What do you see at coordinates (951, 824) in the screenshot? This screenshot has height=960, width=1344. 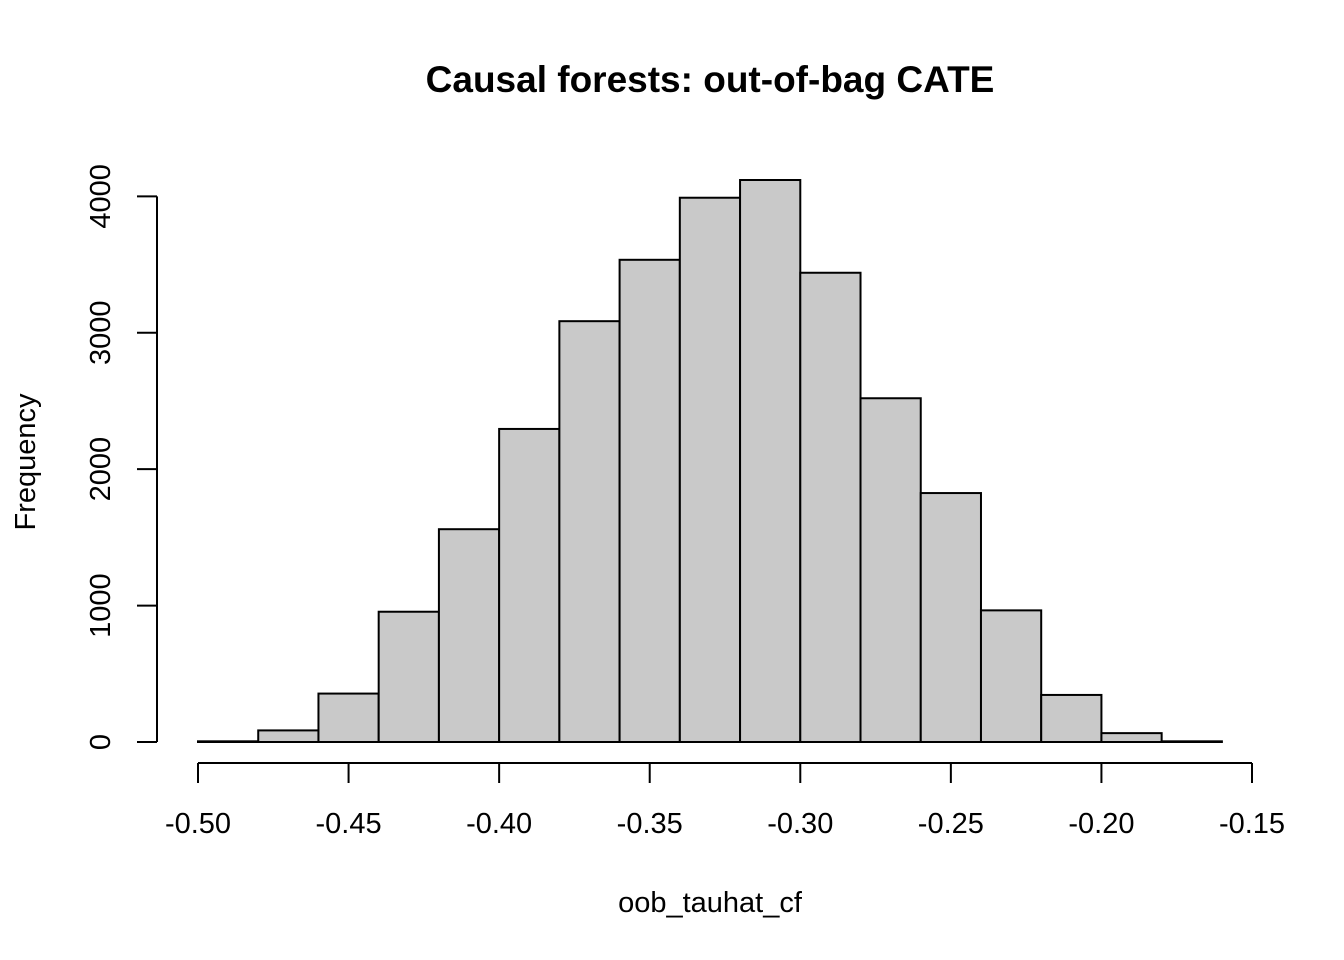 I see `x-tick-label: -0.25` at bounding box center [951, 824].